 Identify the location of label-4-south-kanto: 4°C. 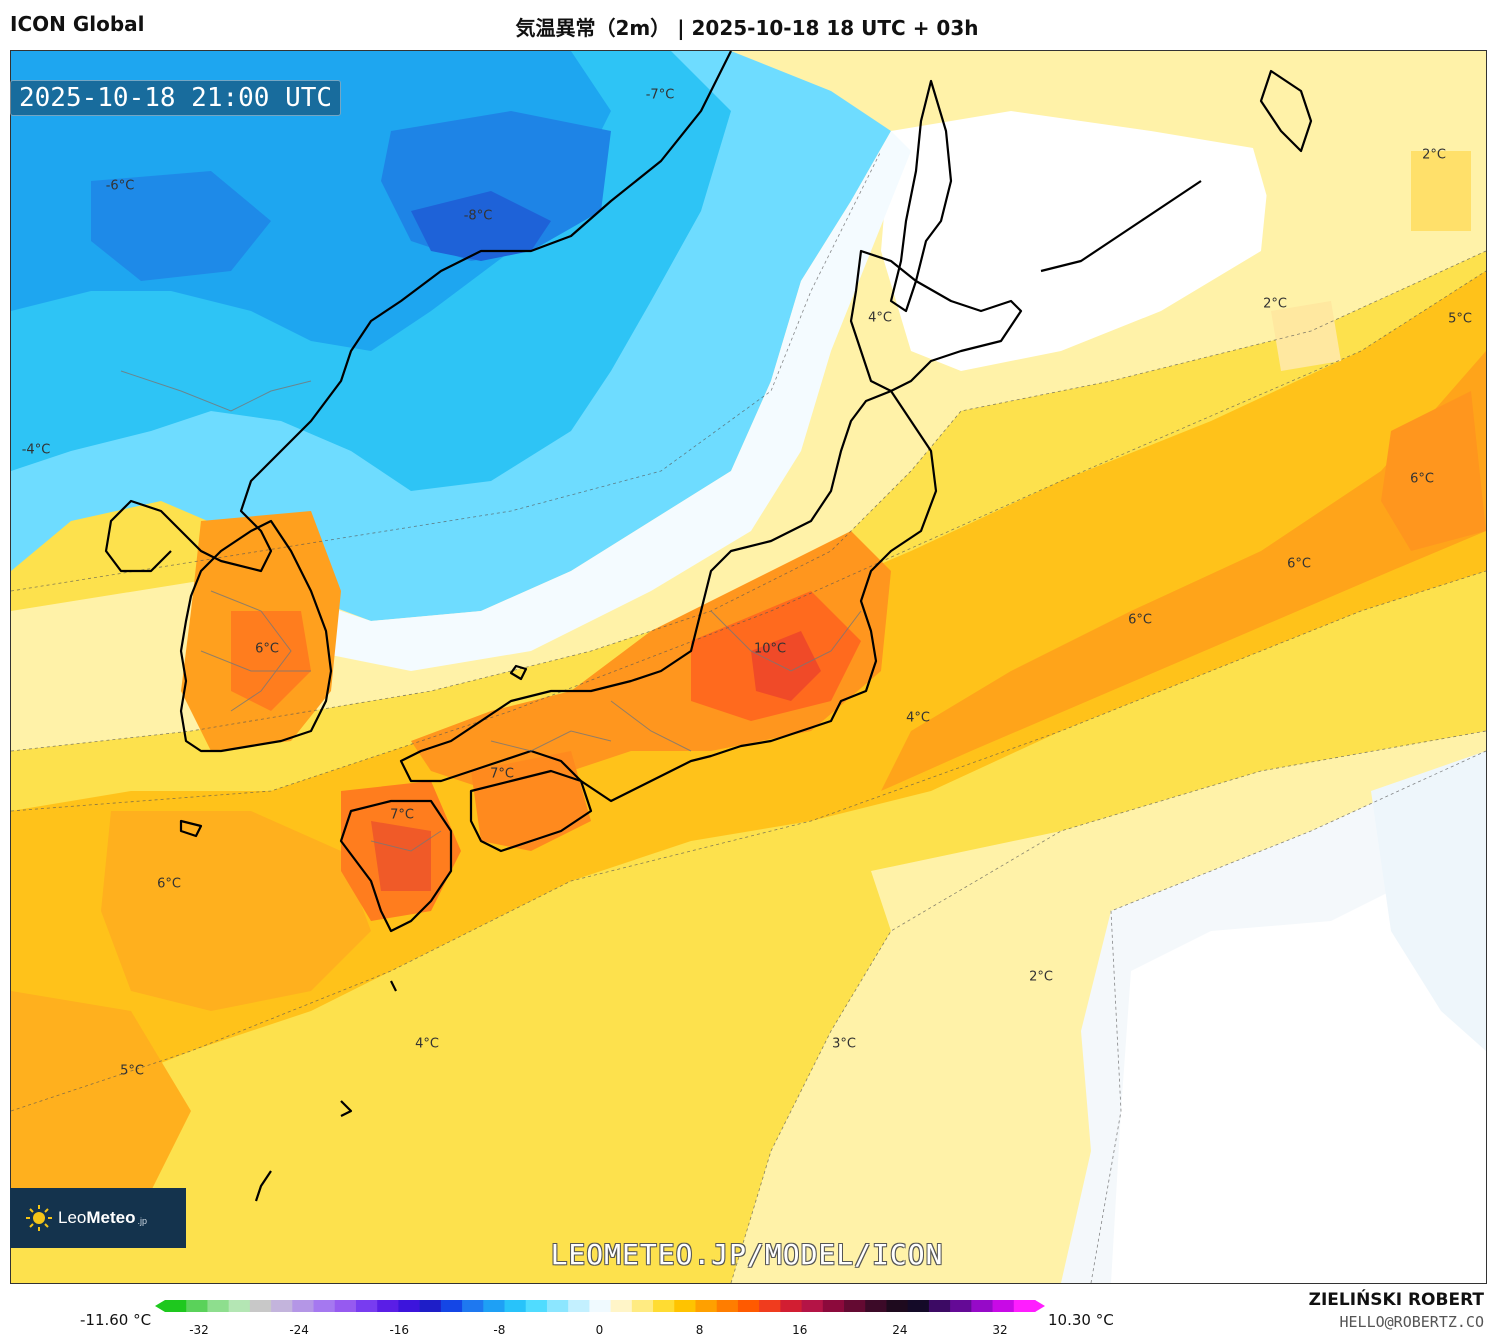
(918, 718).